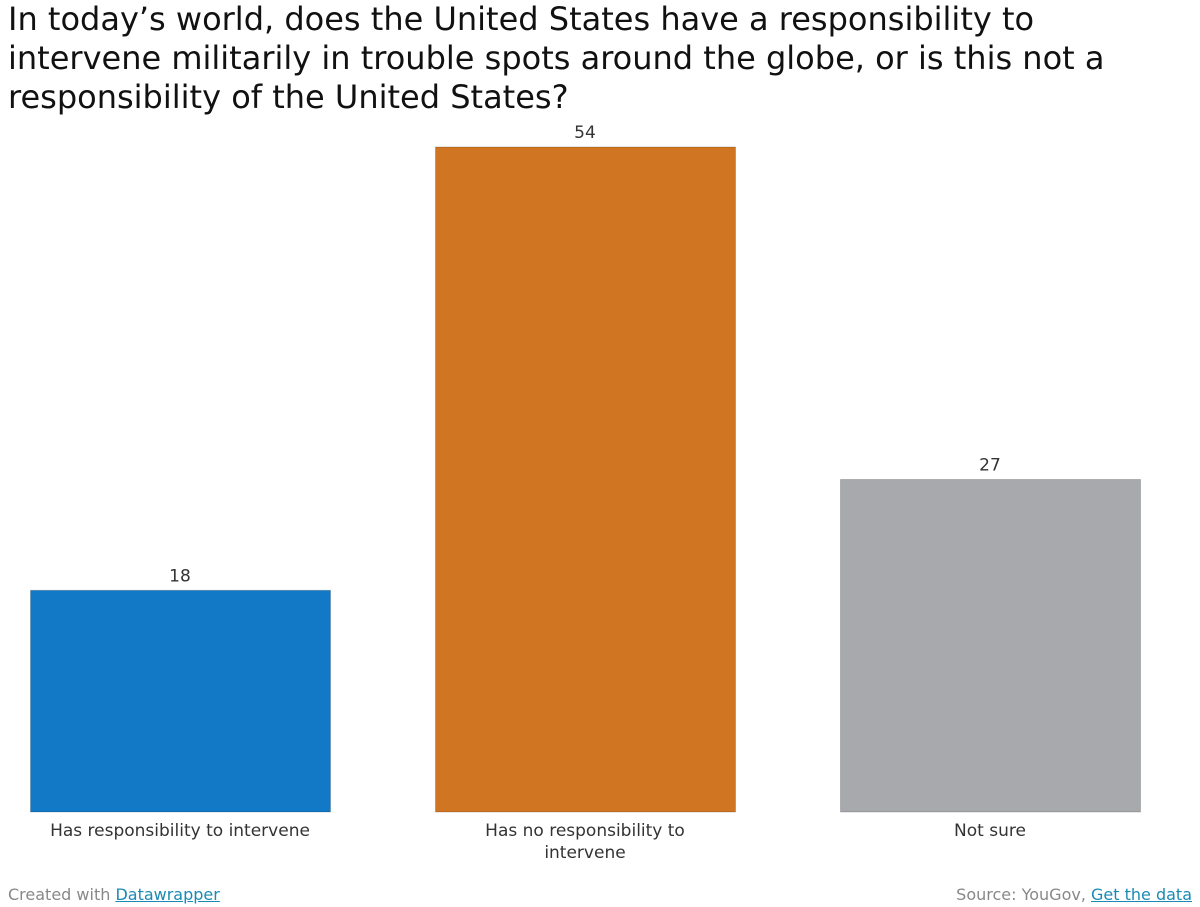 Image resolution: width=1200 pixels, height=907 pixels. I want to click on get-the-data-link: Get the data, so click(1141, 894).